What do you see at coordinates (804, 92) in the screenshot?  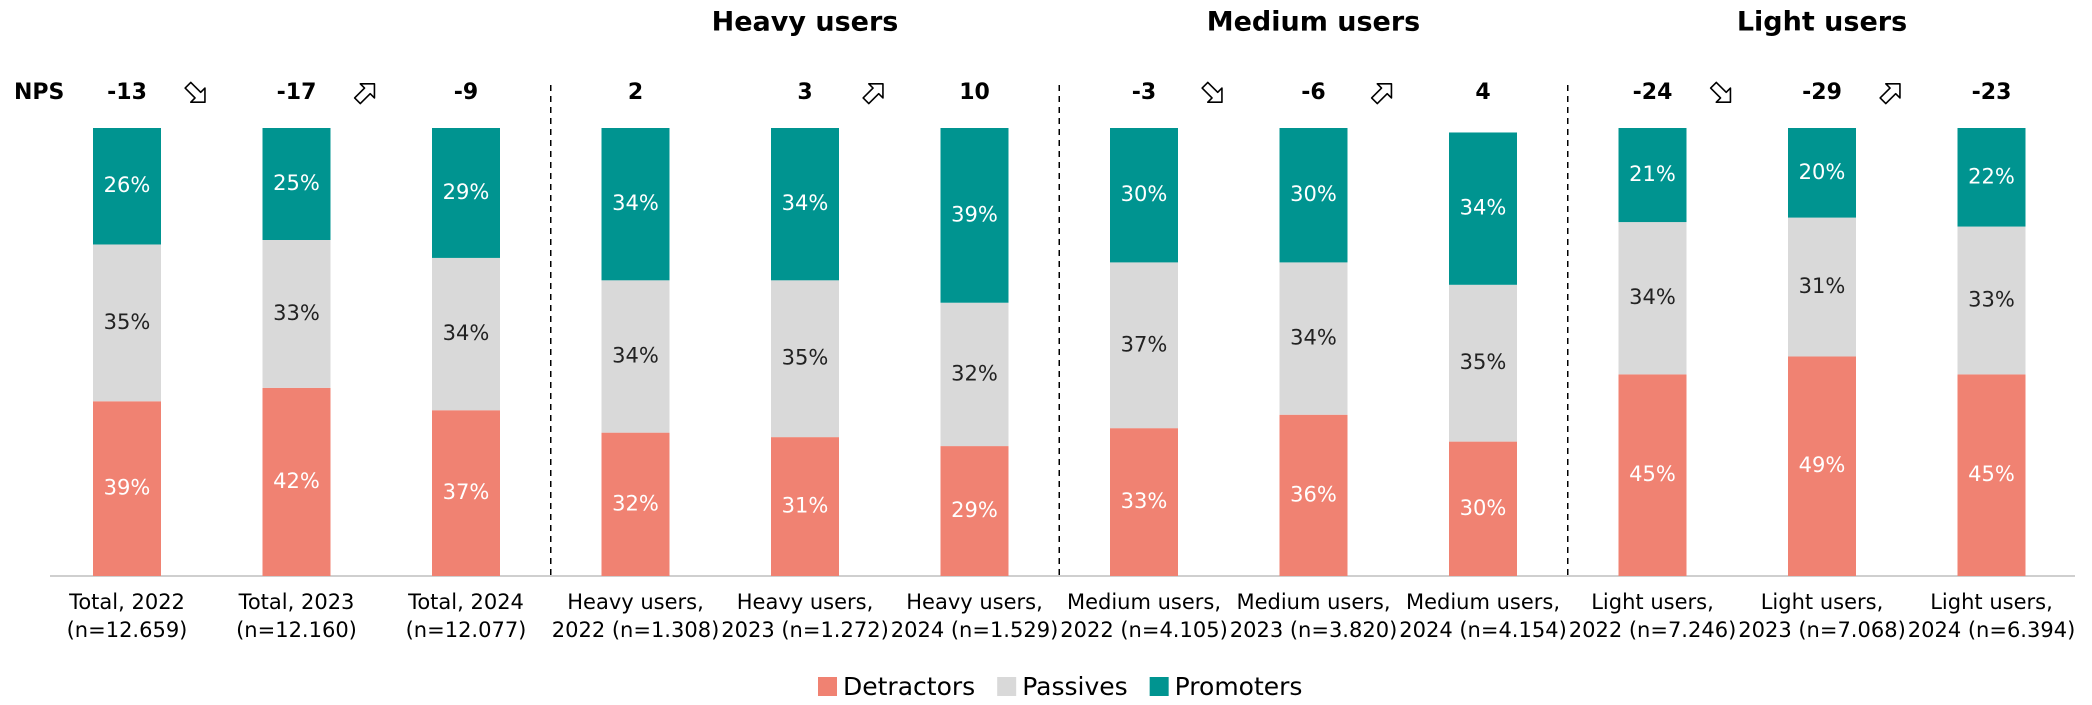 I see `nps-value: 3` at bounding box center [804, 92].